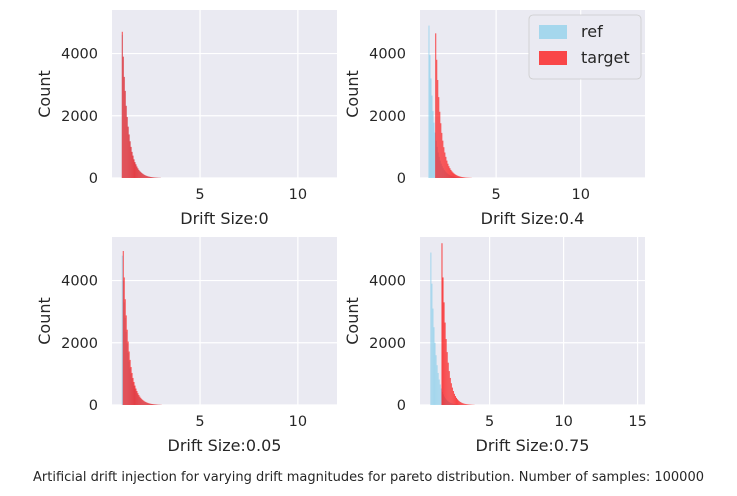  What do you see at coordinates (533, 445) in the screenshot?
I see `x-axis-label: Drift Size:0.75` at bounding box center [533, 445].